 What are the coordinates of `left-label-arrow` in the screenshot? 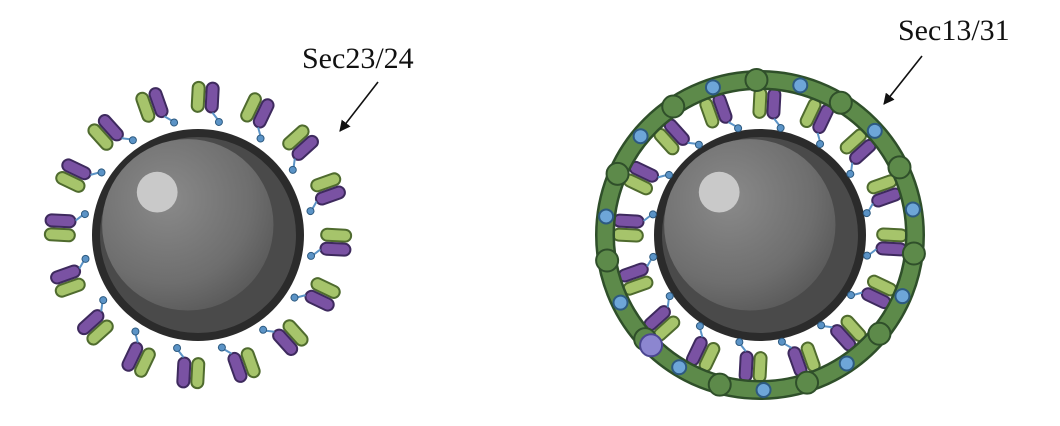 It's located at (359, 106).